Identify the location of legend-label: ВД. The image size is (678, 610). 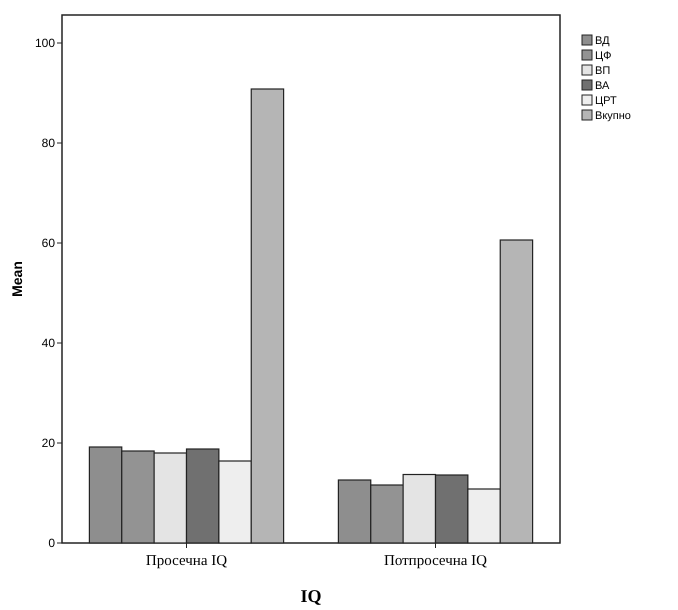
(602, 40).